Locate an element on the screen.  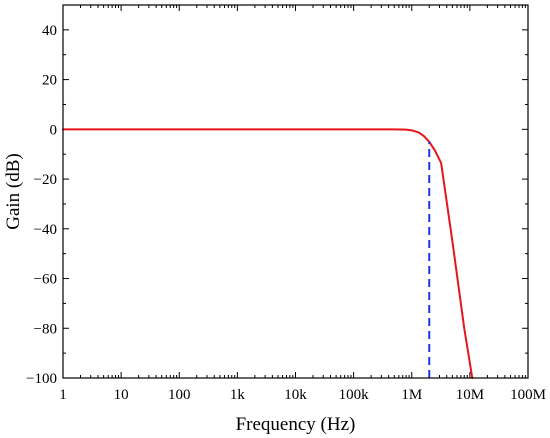
y-tick-label: −20 is located at coordinates (45, 180).